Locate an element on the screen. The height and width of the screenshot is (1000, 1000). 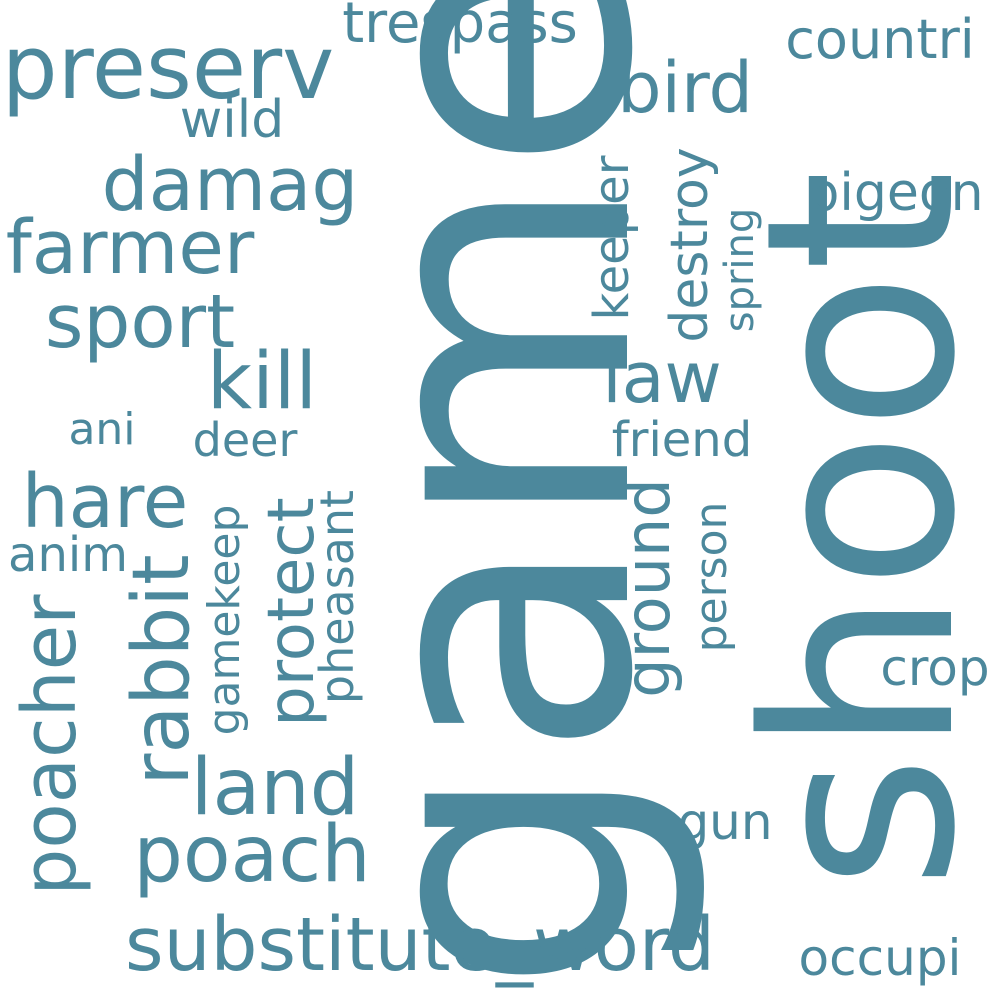
word-trespass: trespass is located at coordinates (460, 28).